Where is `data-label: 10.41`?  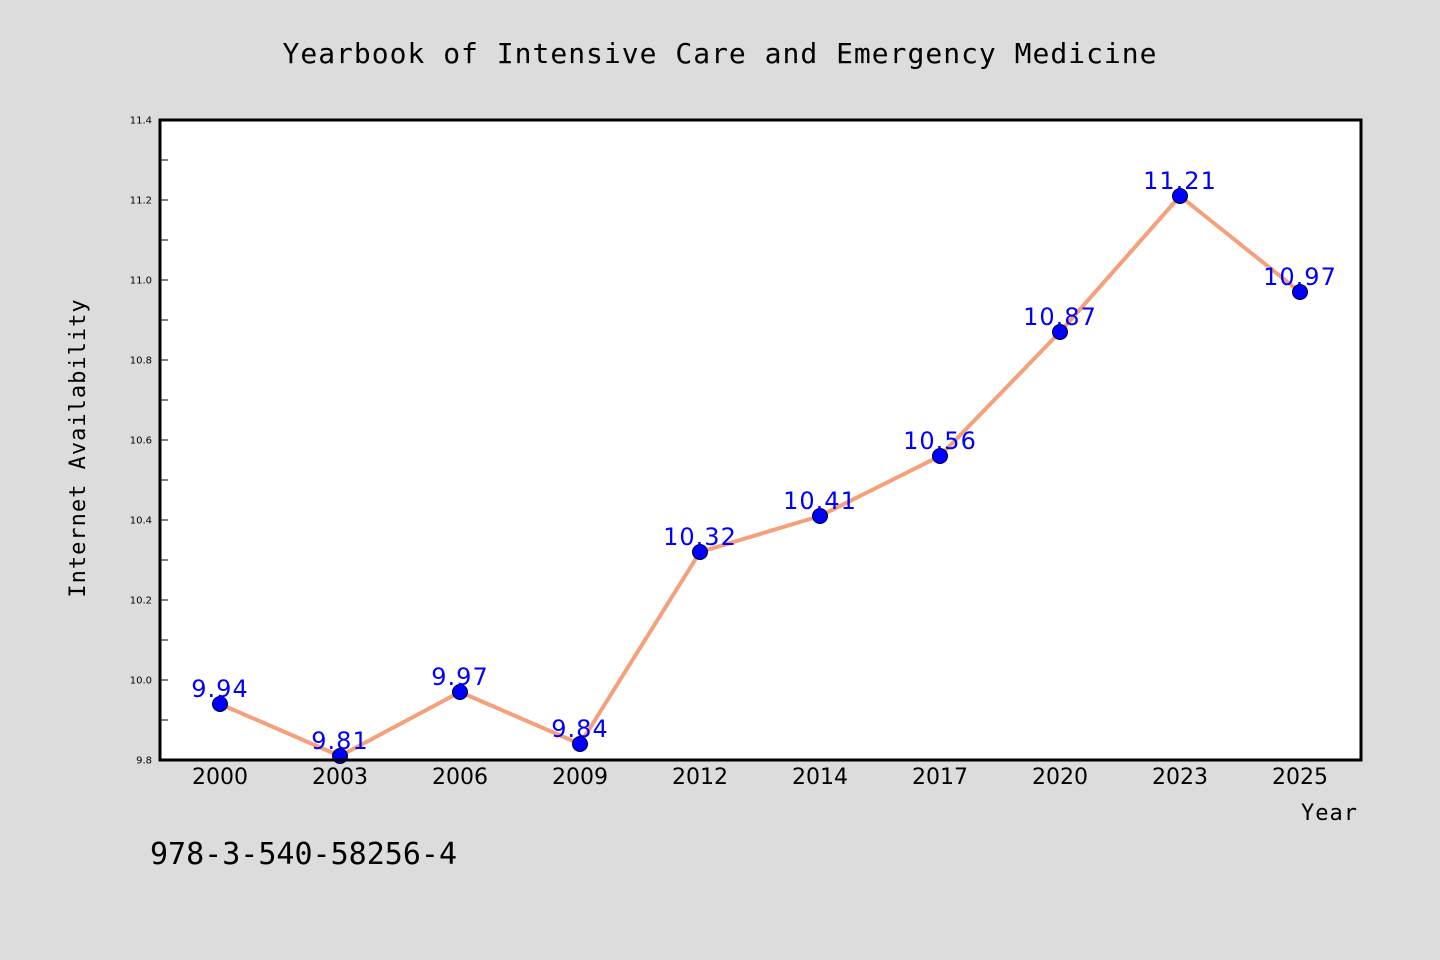 data-label: 10.41 is located at coordinates (820, 501).